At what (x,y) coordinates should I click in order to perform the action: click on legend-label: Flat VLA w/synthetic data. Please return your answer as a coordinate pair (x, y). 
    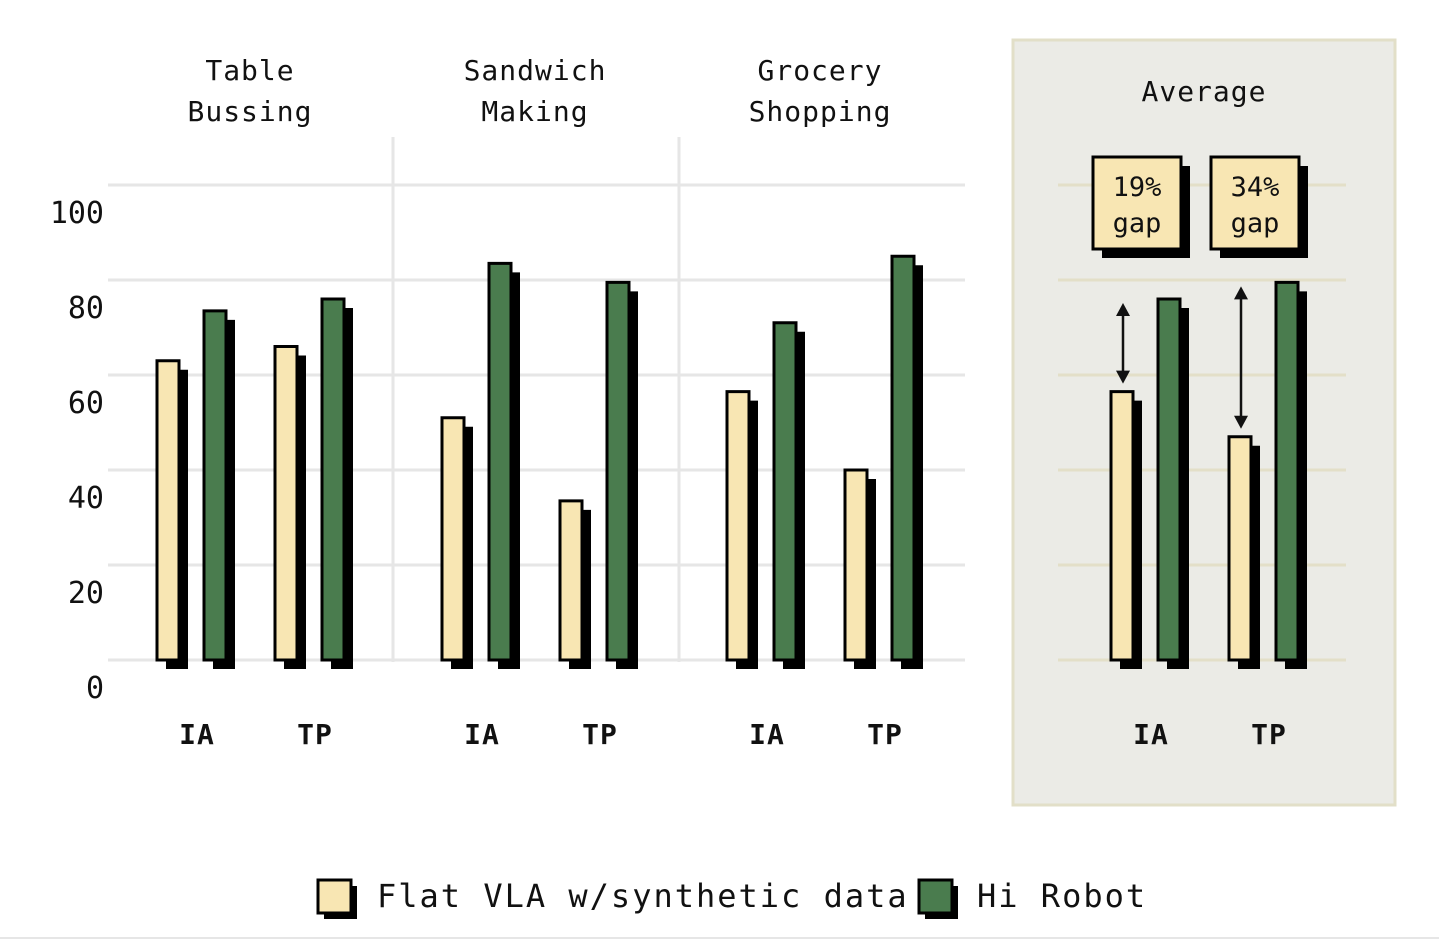
    Looking at the image, I should click on (643, 896).